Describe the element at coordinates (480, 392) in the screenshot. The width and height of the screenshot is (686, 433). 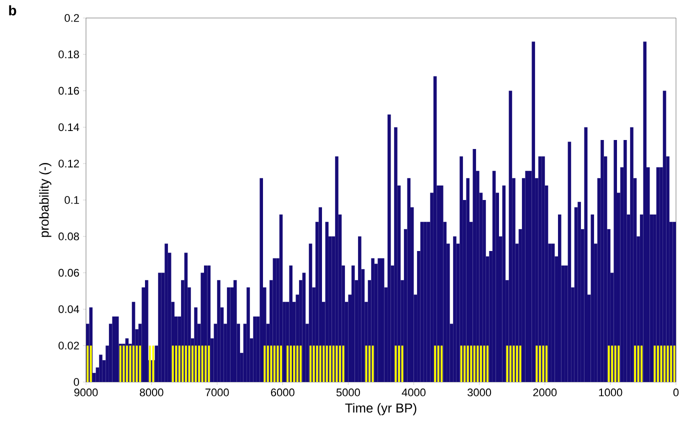
I see `x-tick-label: 3000` at that location.